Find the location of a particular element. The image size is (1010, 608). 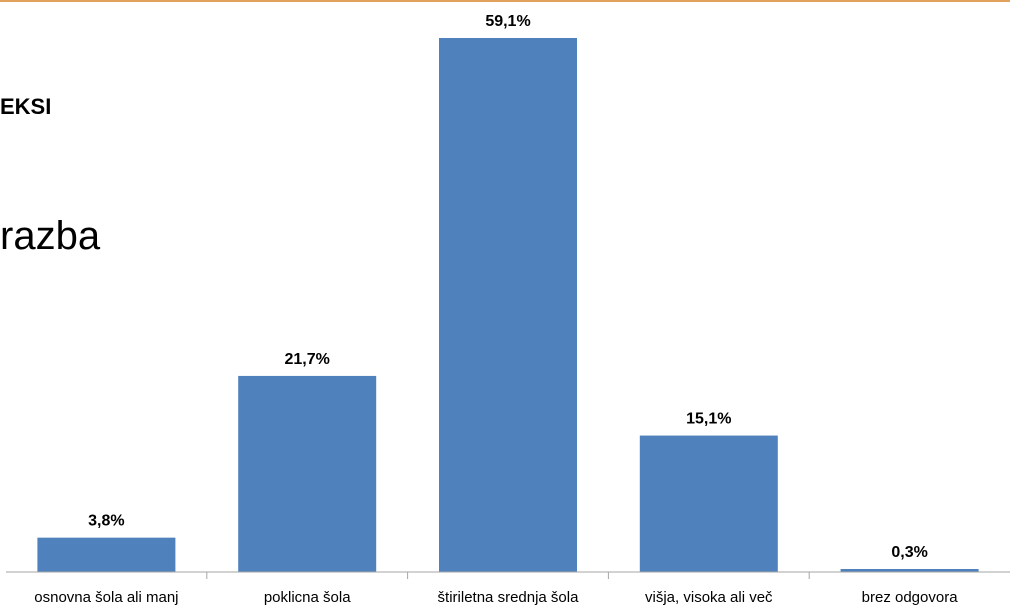

data-label-4: 15,1% is located at coordinates (708, 419).